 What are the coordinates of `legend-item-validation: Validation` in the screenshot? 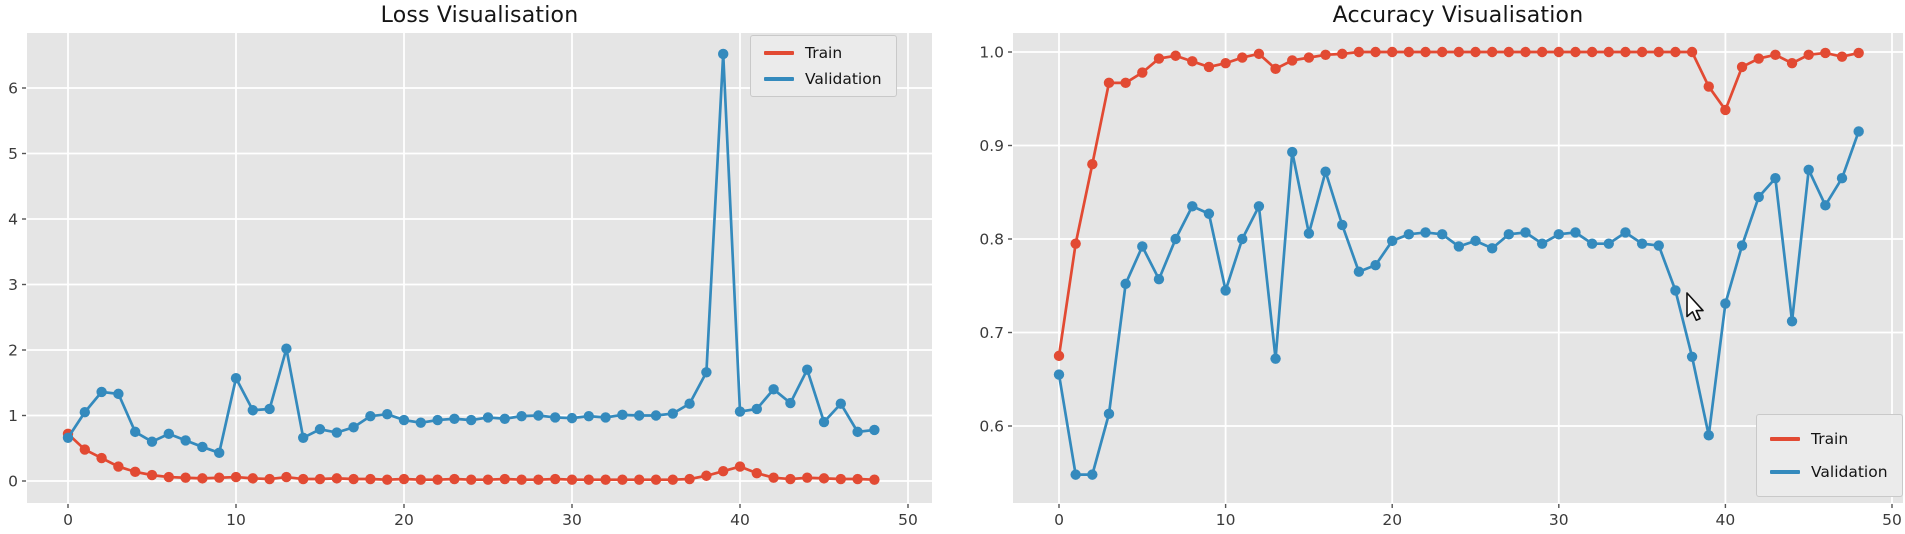 It's located at (823, 79).